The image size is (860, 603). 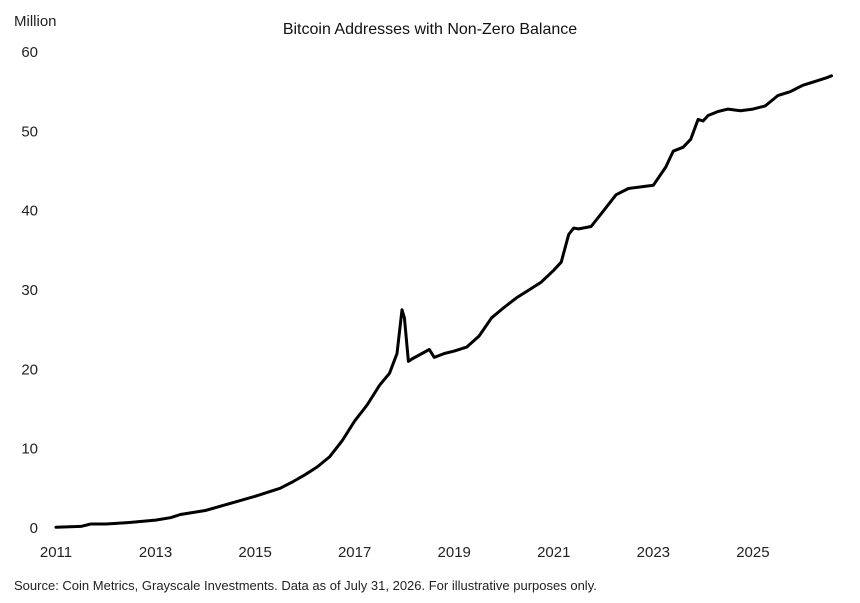 What do you see at coordinates (29, 449) in the screenshot?
I see `y-tick-label: 10` at bounding box center [29, 449].